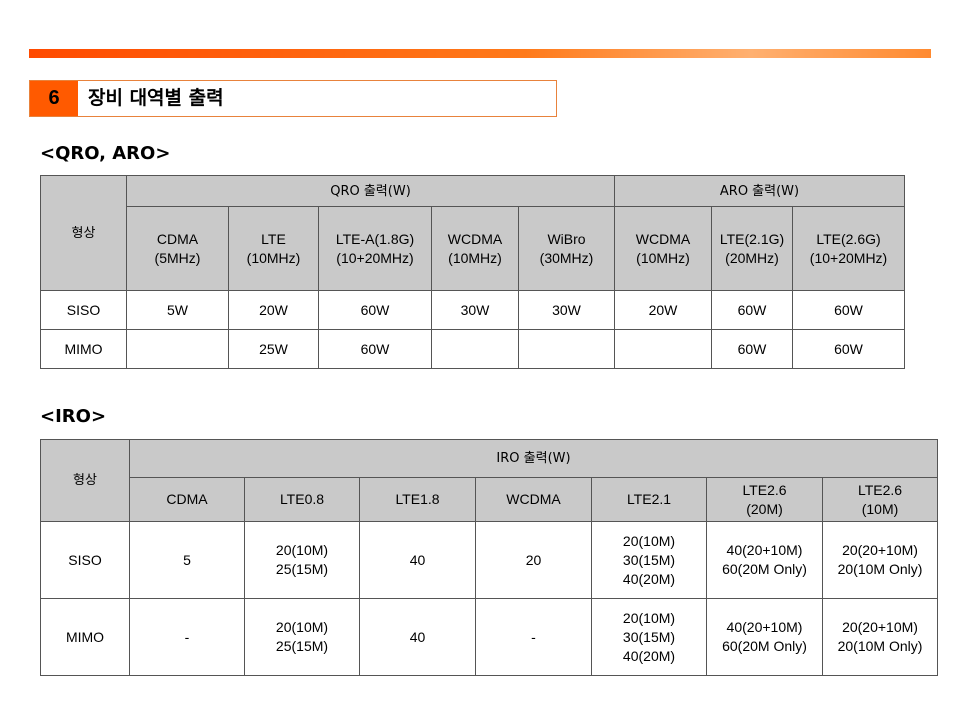  Describe the element at coordinates (480, 53) in the screenshot. I see `top-accent-bar` at that location.